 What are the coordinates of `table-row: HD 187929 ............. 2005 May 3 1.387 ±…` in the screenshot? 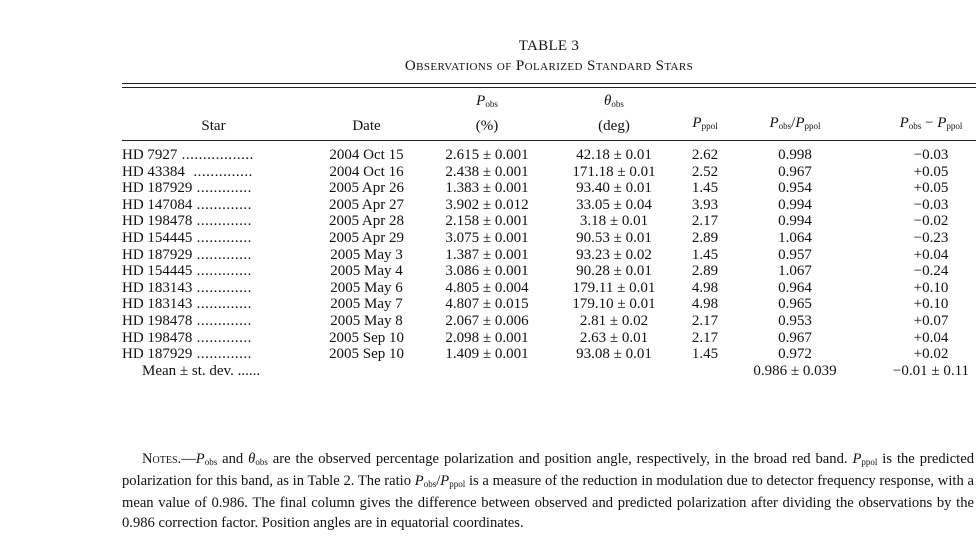 It's located at (549, 255).